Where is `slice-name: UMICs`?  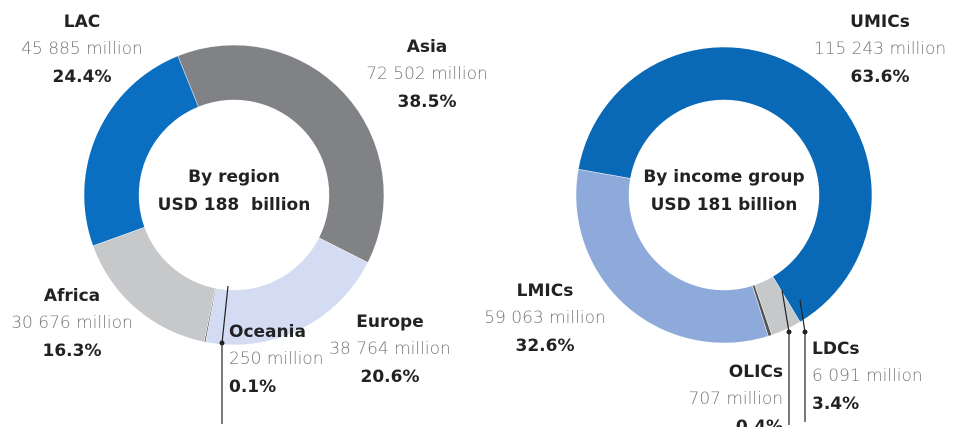
slice-name: UMICs is located at coordinates (880, 22).